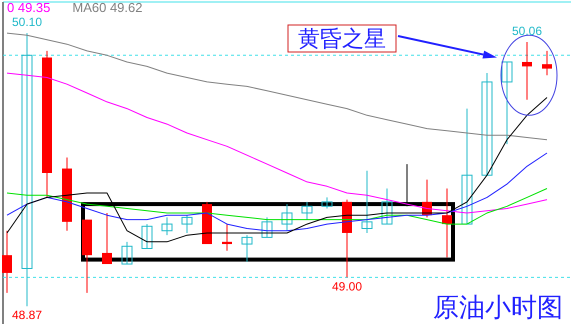  Describe the element at coordinates (27, 22) in the screenshot. I see `annotation: 50.10` at that location.